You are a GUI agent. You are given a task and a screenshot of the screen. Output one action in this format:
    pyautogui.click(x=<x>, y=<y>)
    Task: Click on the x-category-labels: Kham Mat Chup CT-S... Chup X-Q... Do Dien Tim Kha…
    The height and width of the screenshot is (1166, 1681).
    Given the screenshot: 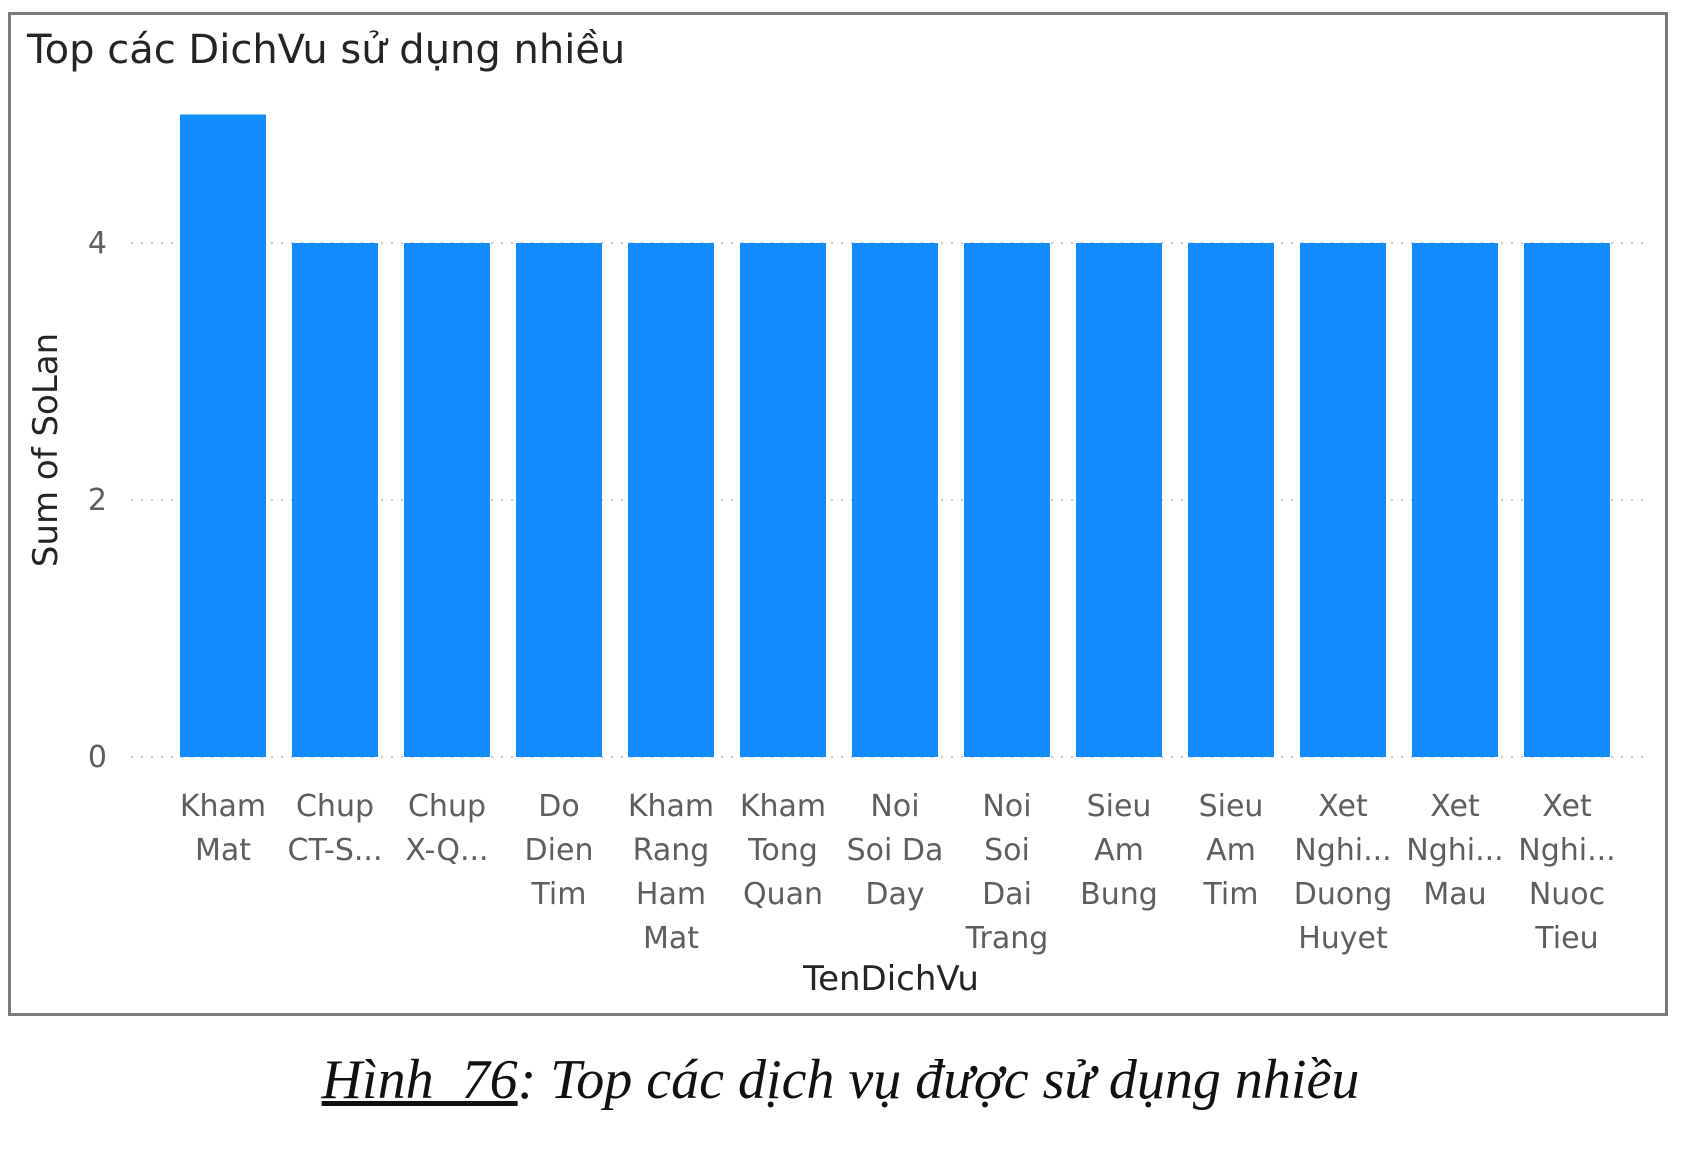 What is the action you would take?
    pyautogui.click(x=898, y=872)
    